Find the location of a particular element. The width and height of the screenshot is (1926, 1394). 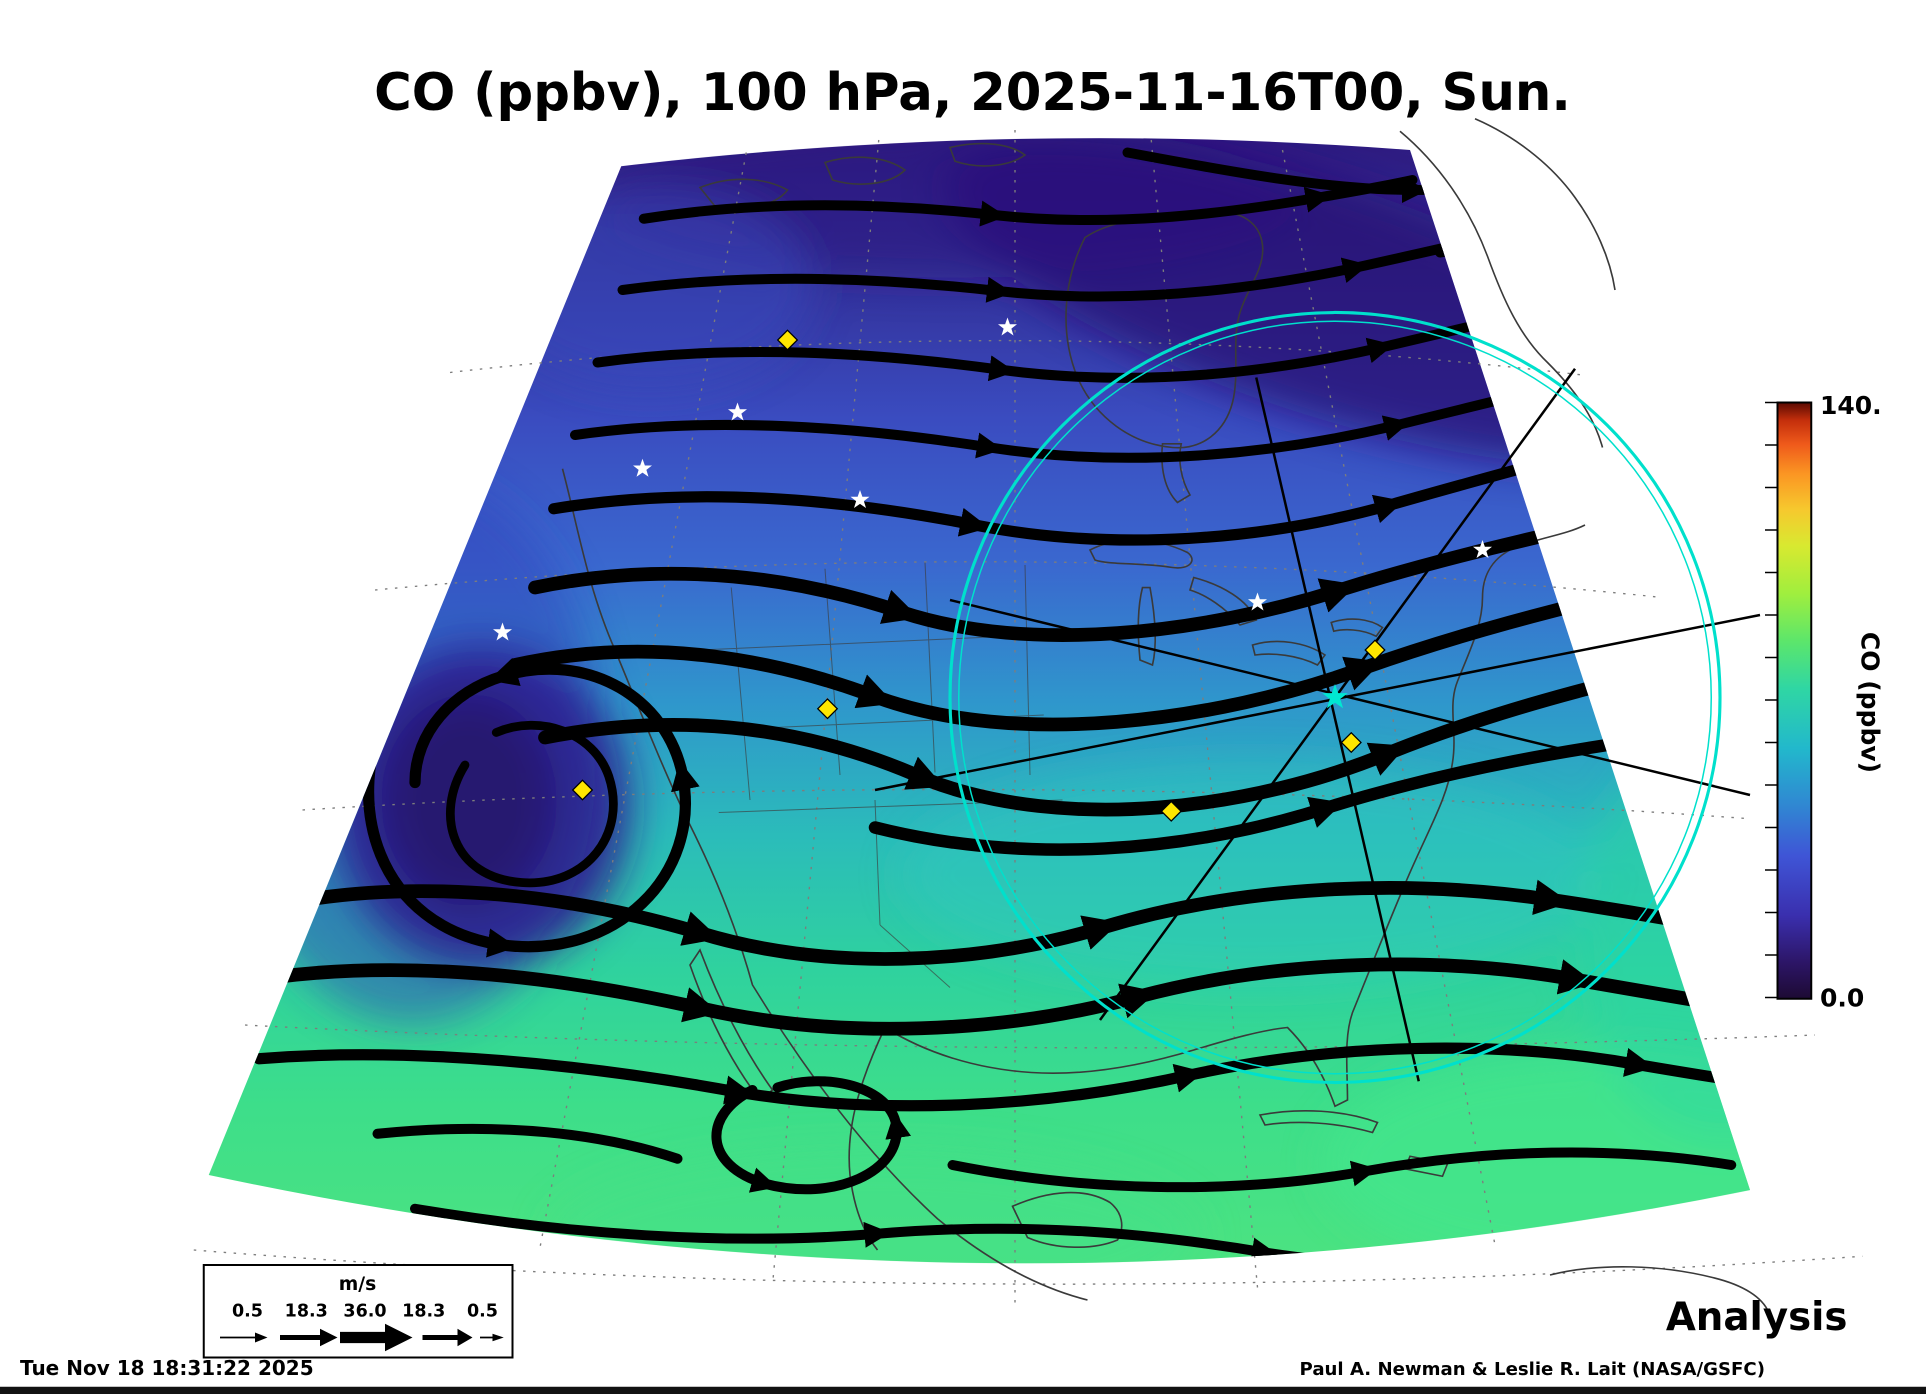

bottom-edge-bar is located at coordinates (963, 1390).